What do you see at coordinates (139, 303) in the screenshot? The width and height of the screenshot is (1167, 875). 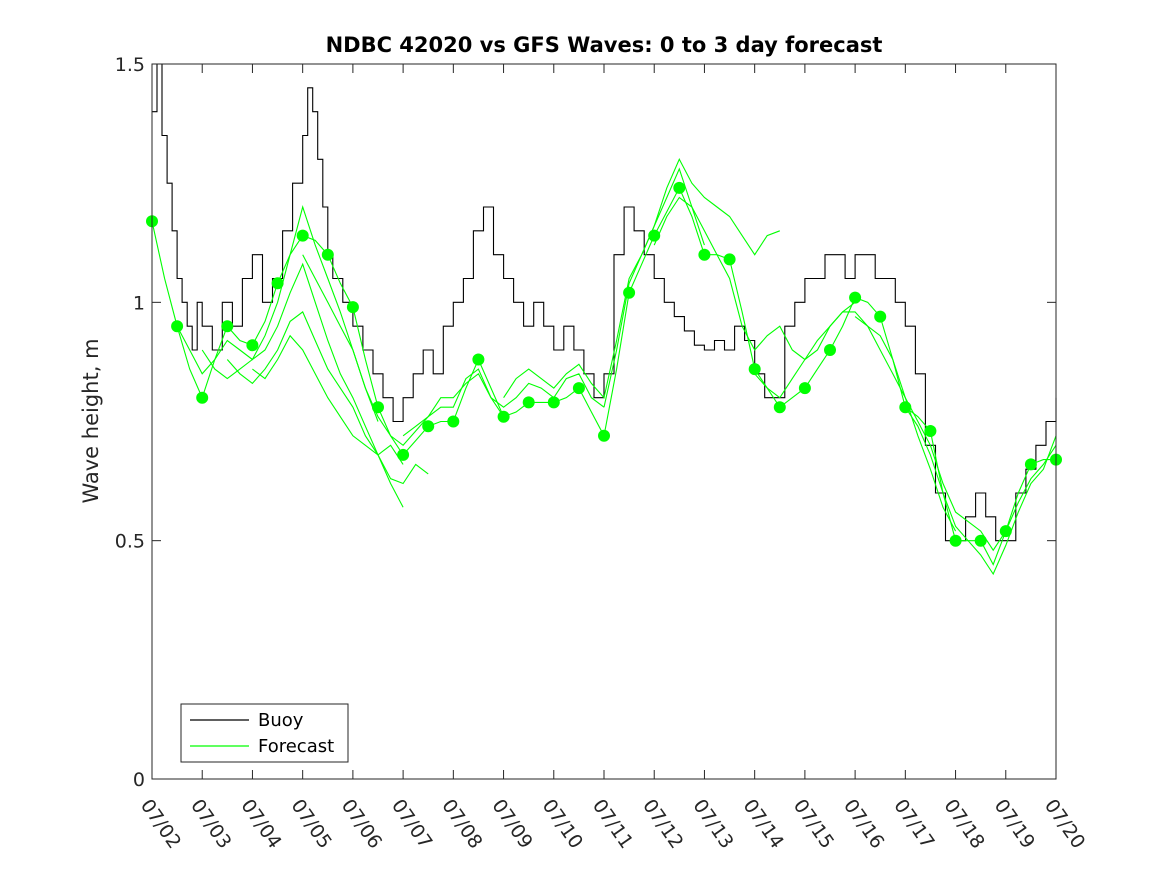 I see `y-tick-label: 1` at bounding box center [139, 303].